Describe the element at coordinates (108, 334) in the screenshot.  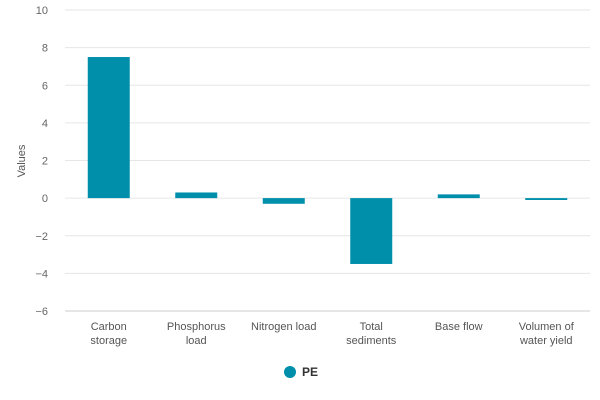
I see `x-category-label: Carbon storage` at that location.